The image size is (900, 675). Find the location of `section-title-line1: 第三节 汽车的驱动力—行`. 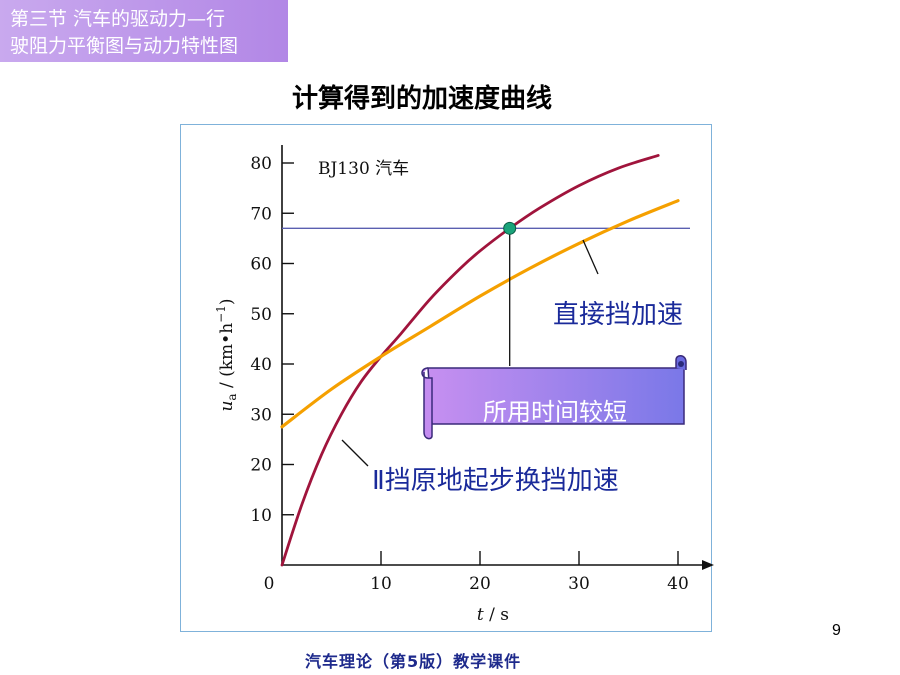

section-title-line1: 第三节 汽车的驱动力—行 is located at coordinates (118, 19).